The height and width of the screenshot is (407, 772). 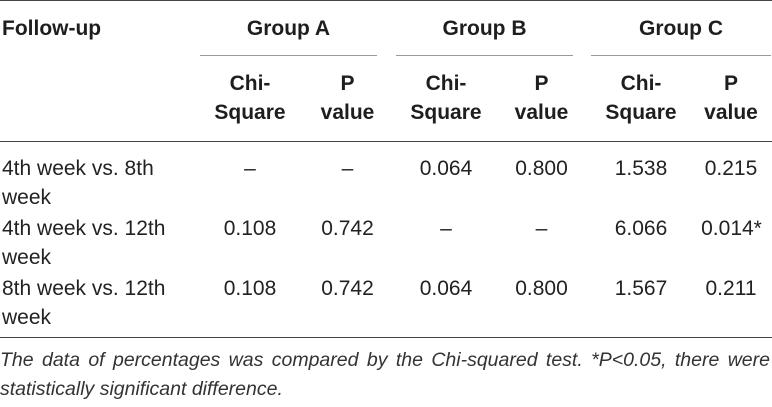 What do you see at coordinates (386, 337) in the screenshot?
I see `table-bottom-rule` at bounding box center [386, 337].